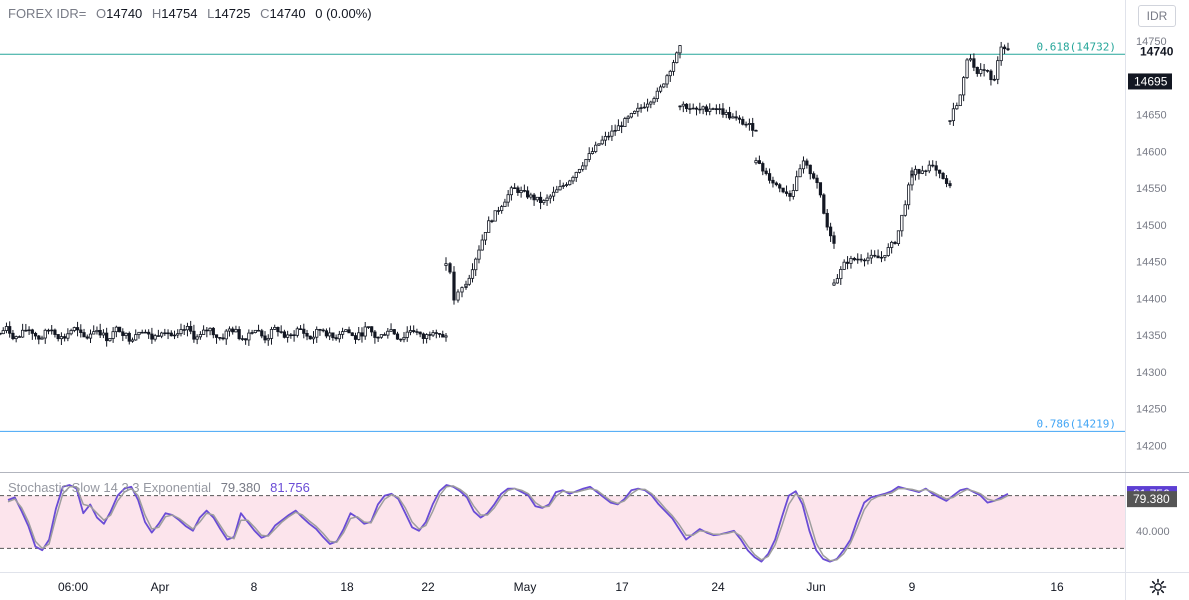 This screenshot has width=1189, height=600. What do you see at coordinates (265, 13) in the screenshot?
I see `close-label: C` at bounding box center [265, 13].